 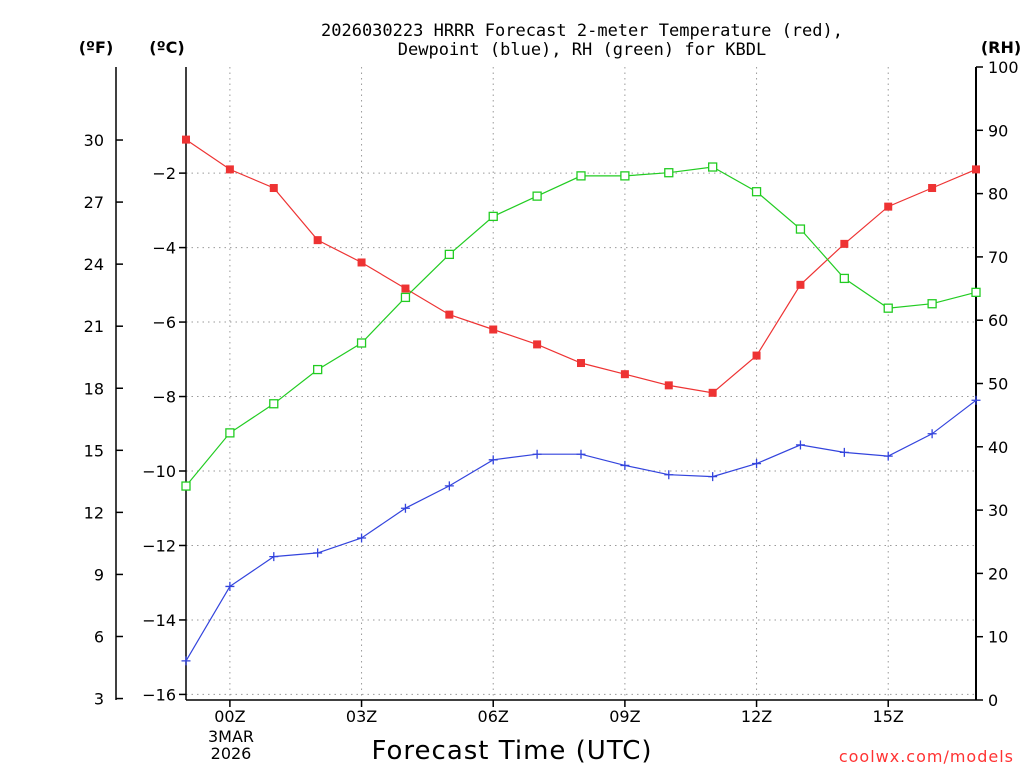 I want to click on fahrenheit-tick-label: 15, so click(x=94, y=450).